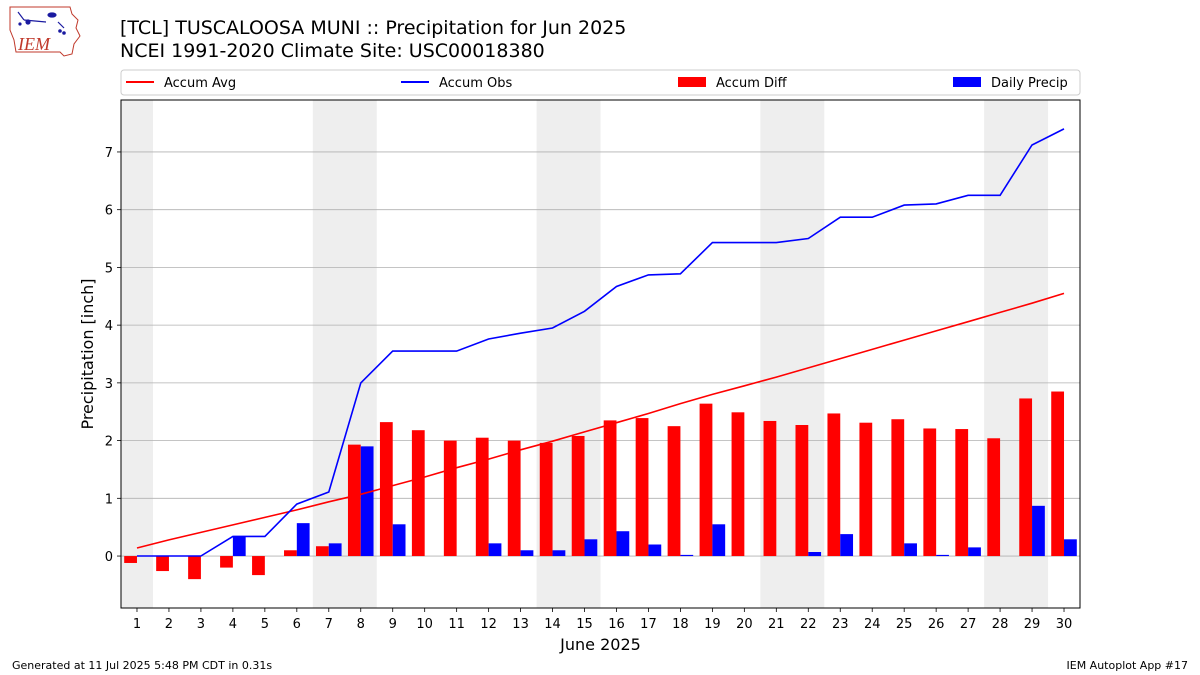  I want to click on x-tick-label: 18, so click(680, 624).